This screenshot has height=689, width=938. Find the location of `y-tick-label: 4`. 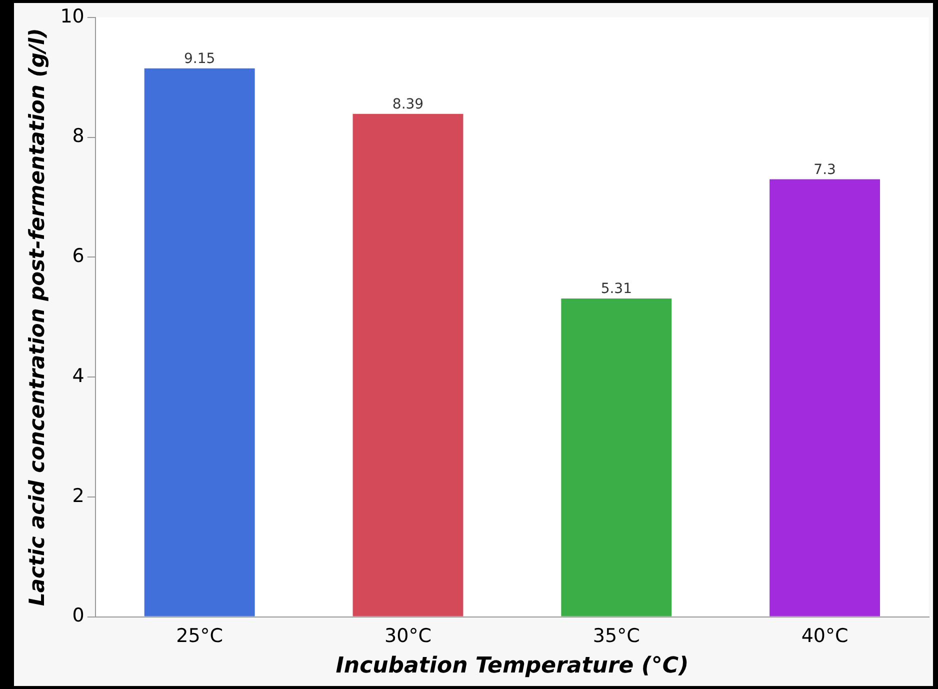

y-tick-label: 4 is located at coordinates (78, 375).